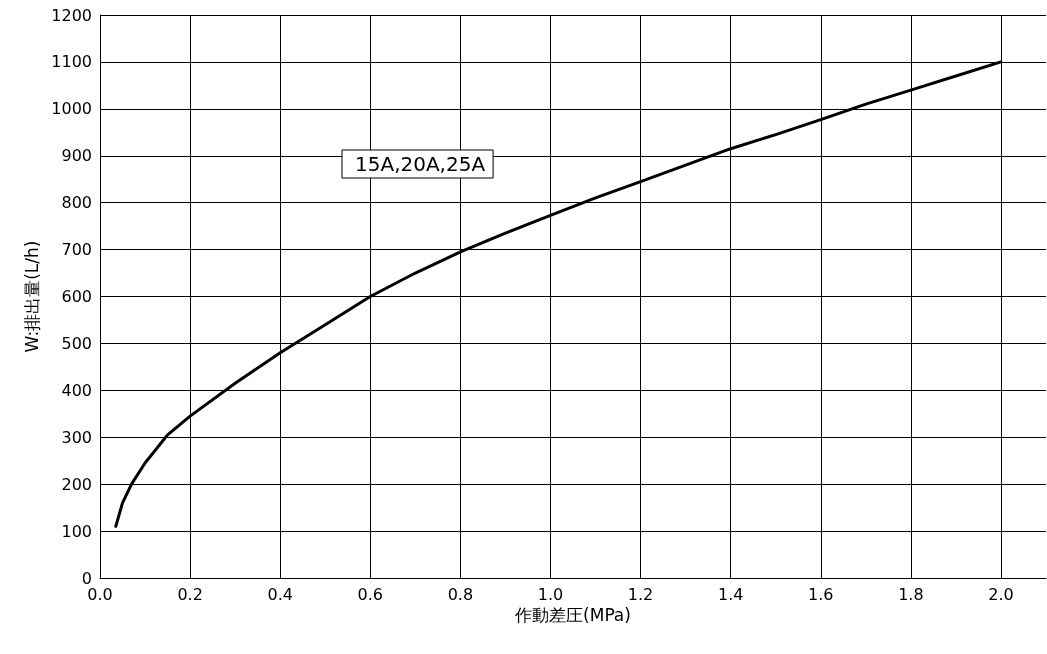 This screenshot has width=1047, height=654. I want to click on text: 15A,20A,25A, so click(420, 164).